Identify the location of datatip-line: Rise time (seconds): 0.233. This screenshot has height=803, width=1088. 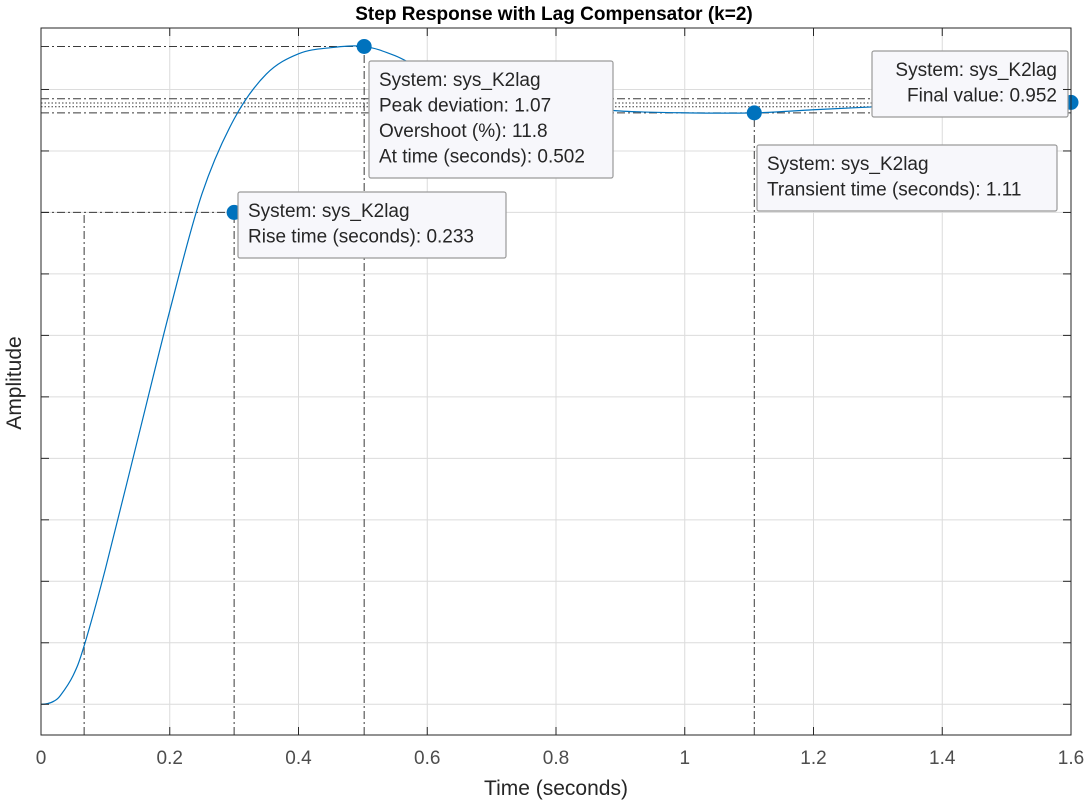
(361, 237).